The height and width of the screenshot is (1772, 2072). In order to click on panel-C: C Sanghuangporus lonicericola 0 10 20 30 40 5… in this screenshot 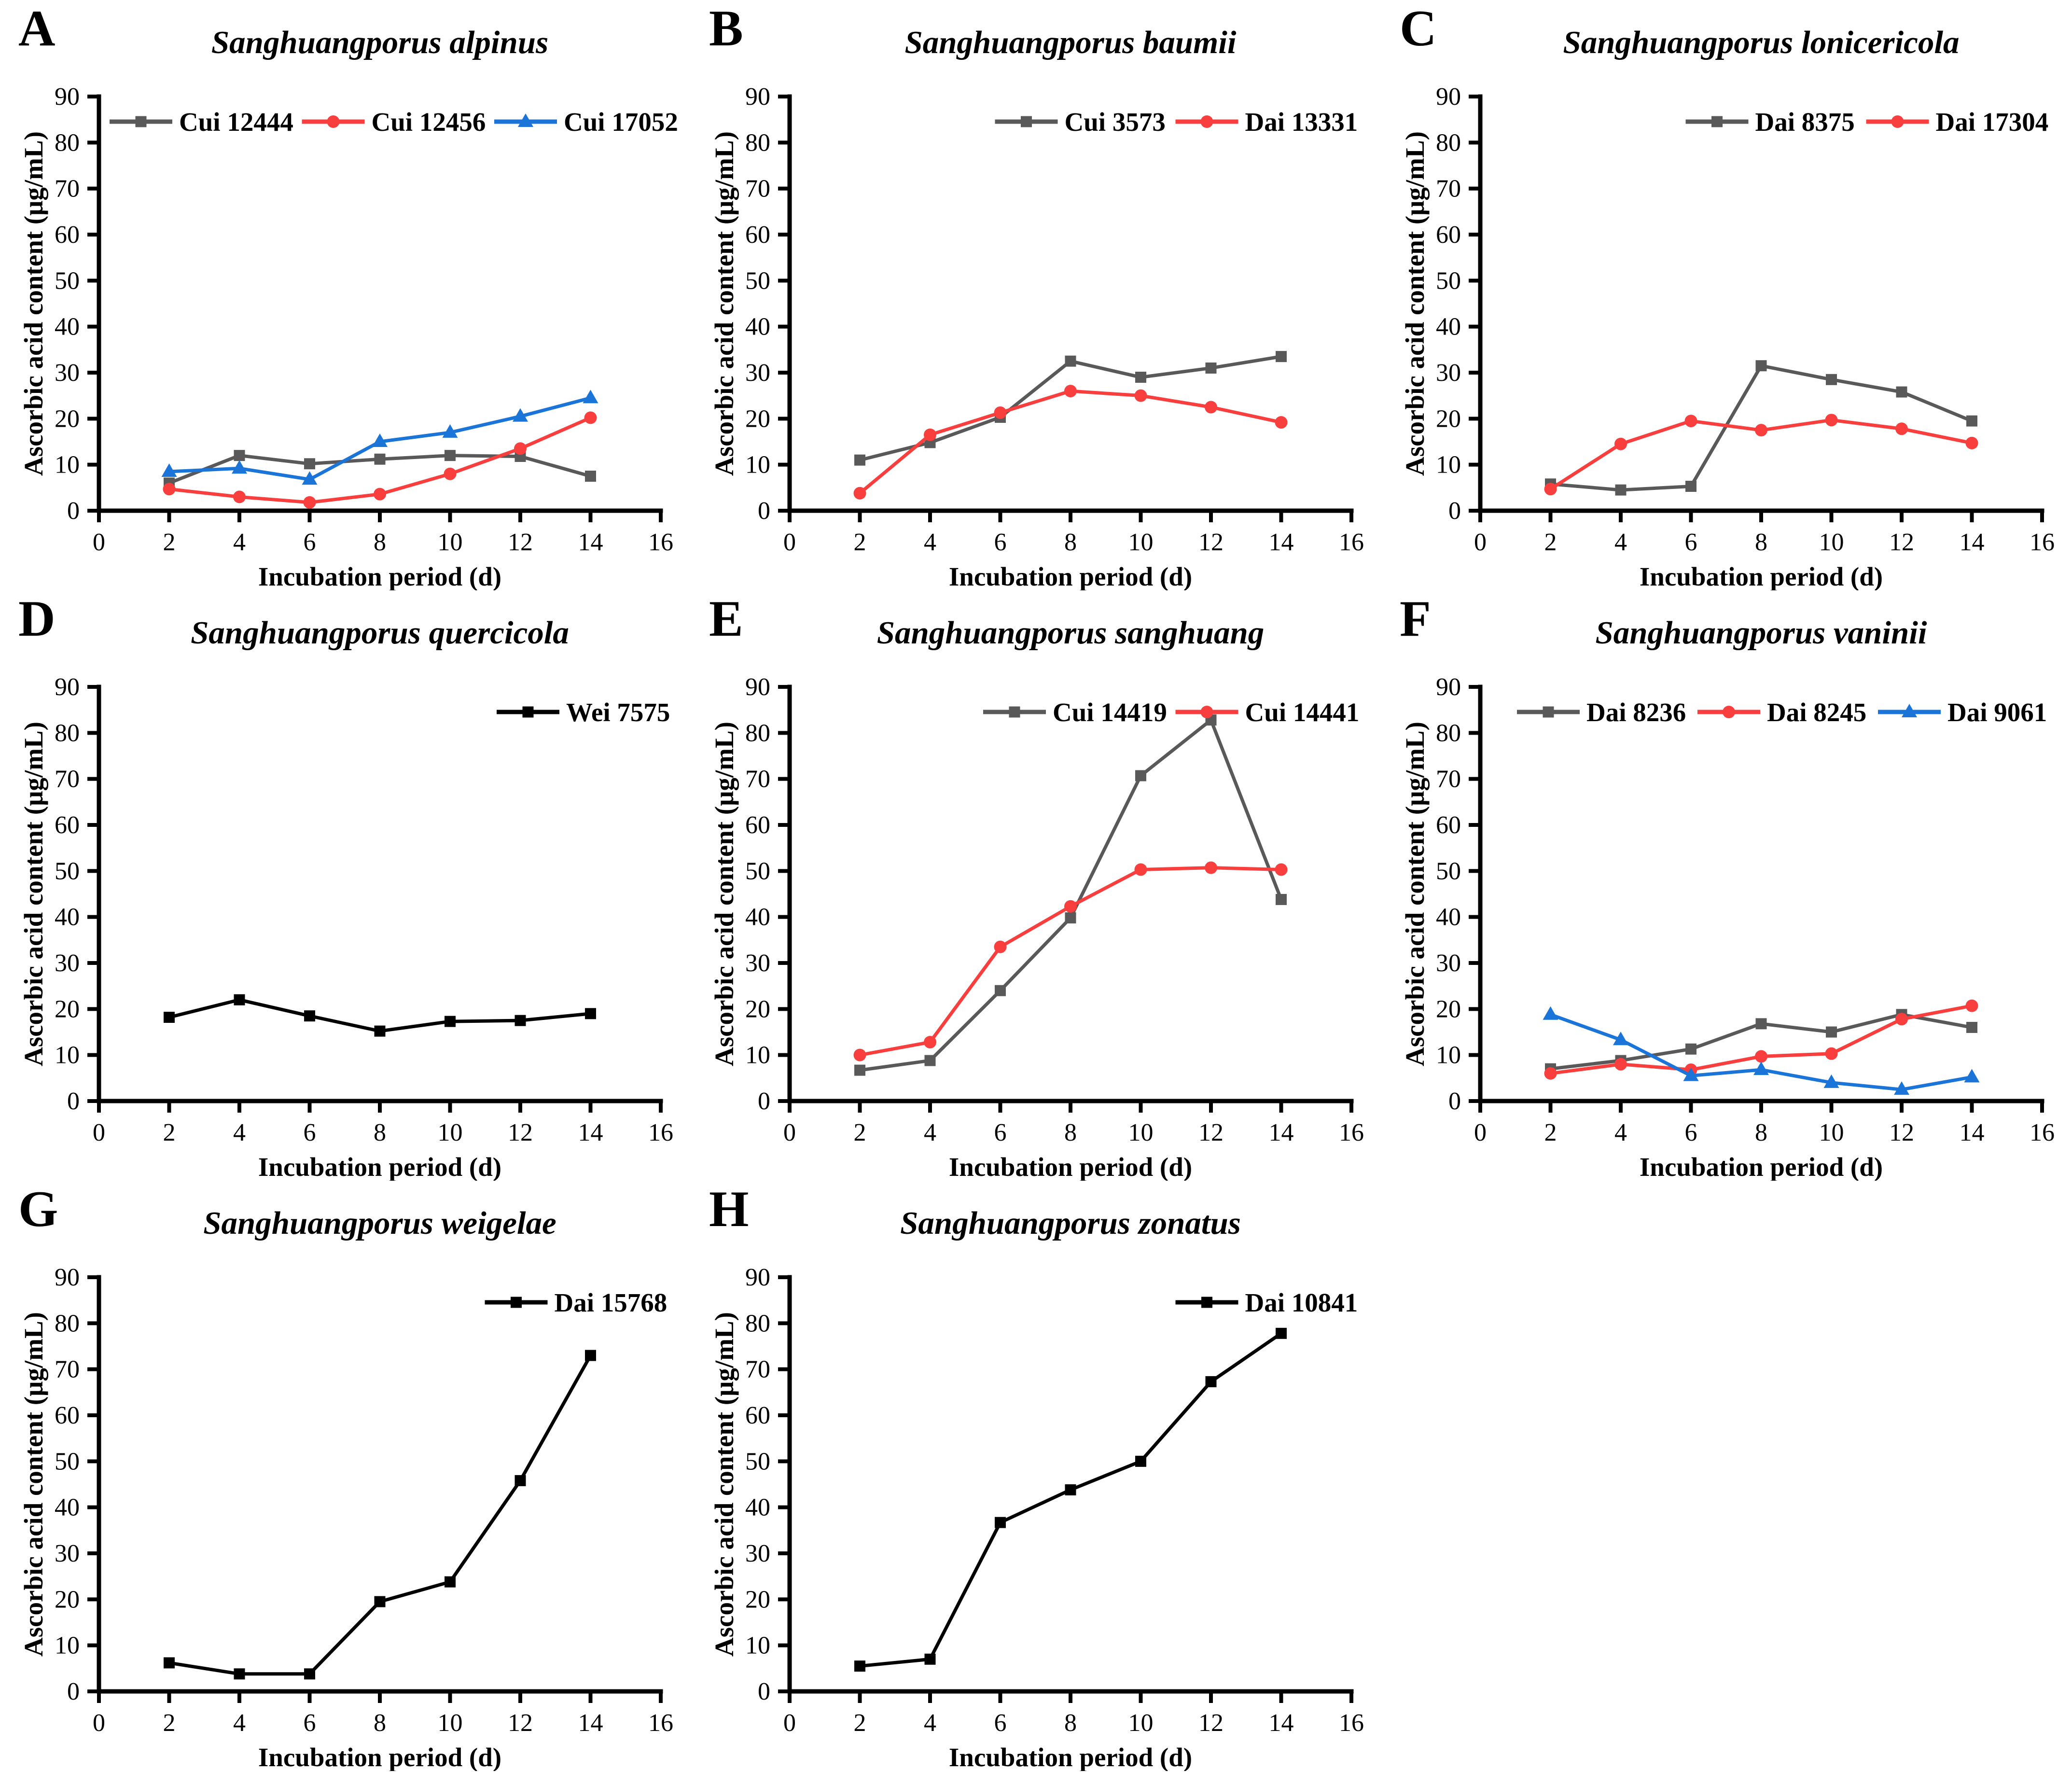, I will do `click(1726, 295)`.